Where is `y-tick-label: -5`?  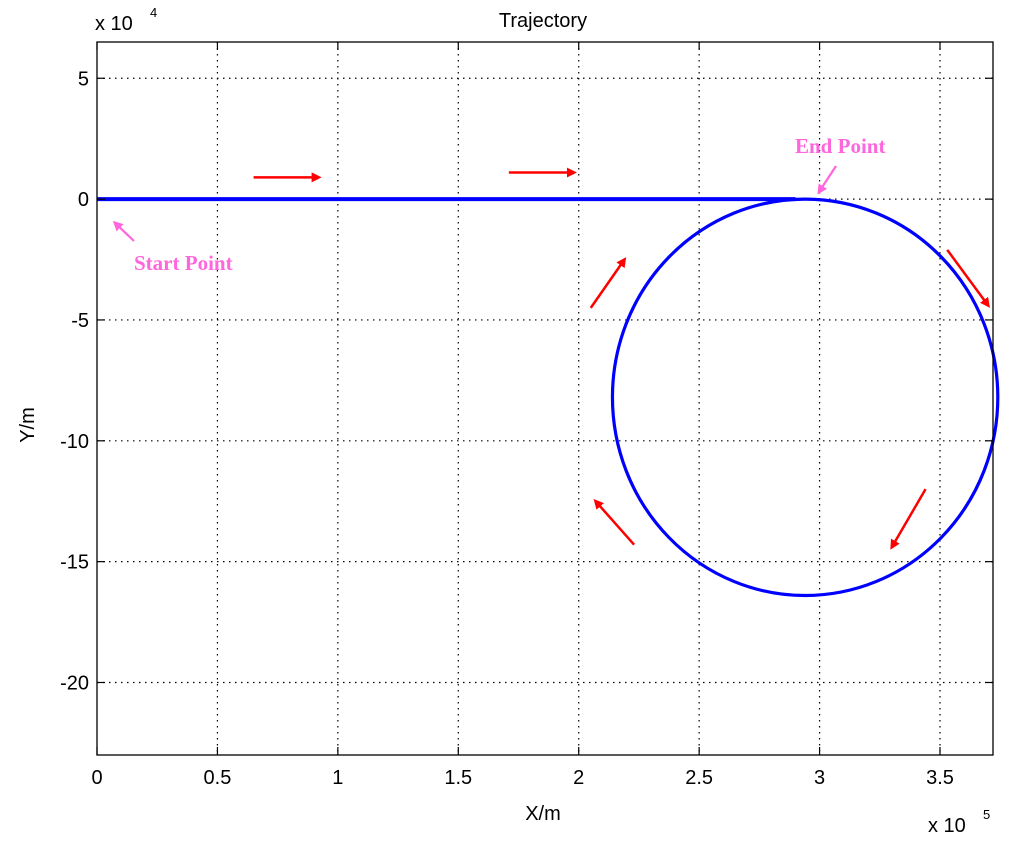 y-tick-label: -5 is located at coordinates (80, 321).